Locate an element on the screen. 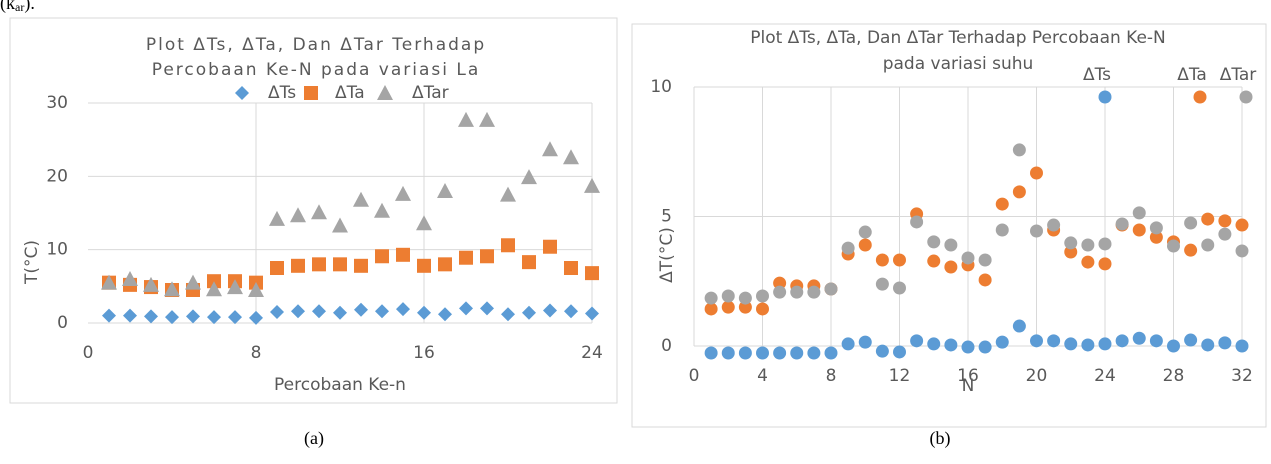 The height and width of the screenshot is (464, 1271). x-axis-label: N is located at coordinates (968, 386).